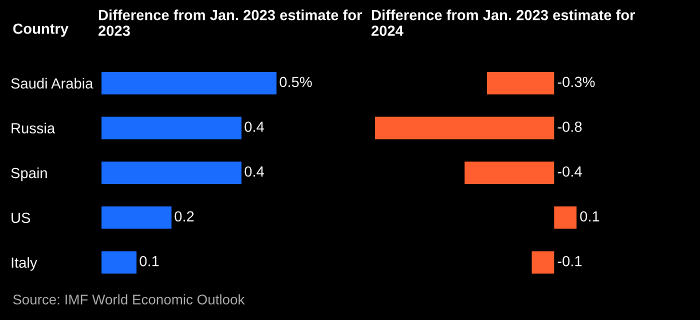 The height and width of the screenshot is (320, 700). Describe the element at coordinates (29, 175) in the screenshot. I see `y-tick-label: Spain` at that location.